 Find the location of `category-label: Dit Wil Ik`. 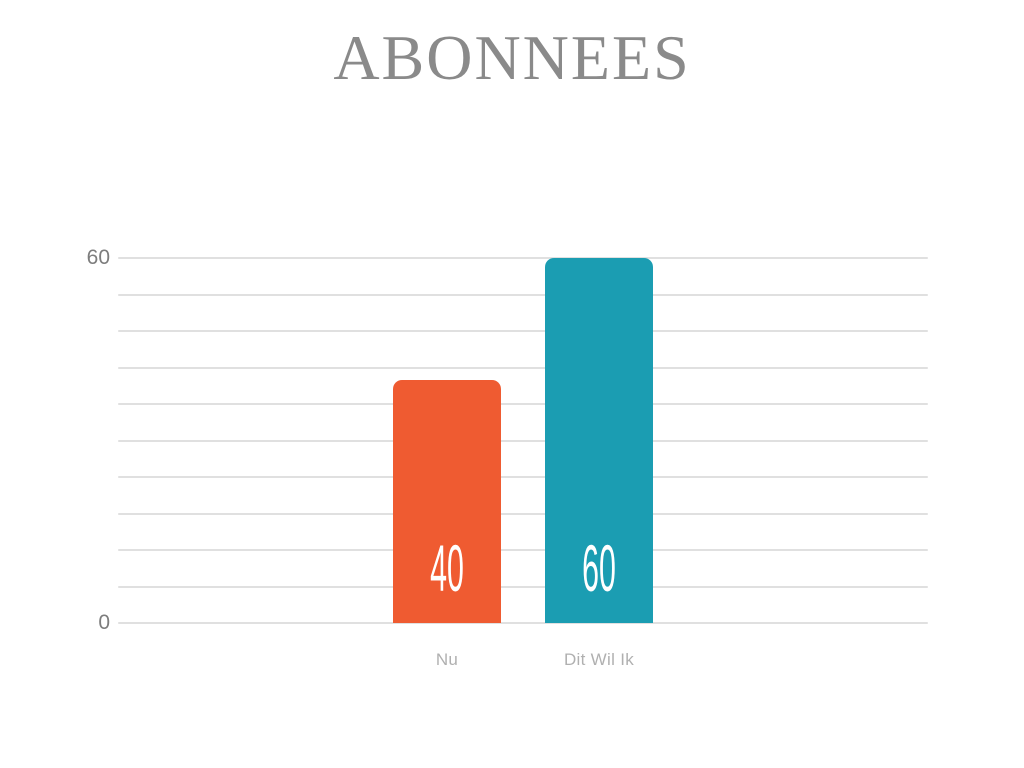

category-label: Dit Wil Ik is located at coordinates (599, 659).